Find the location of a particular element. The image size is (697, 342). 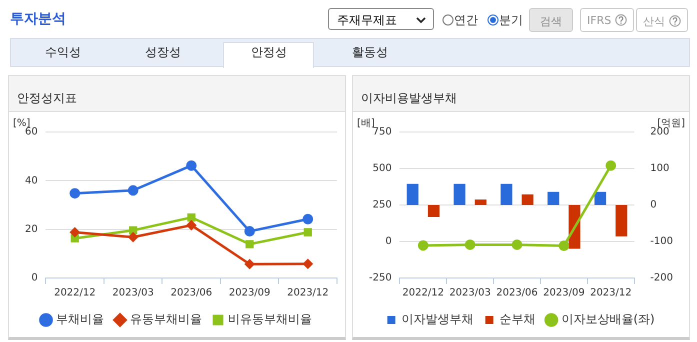

y2-axis-title: [억원] is located at coordinates (671, 123).